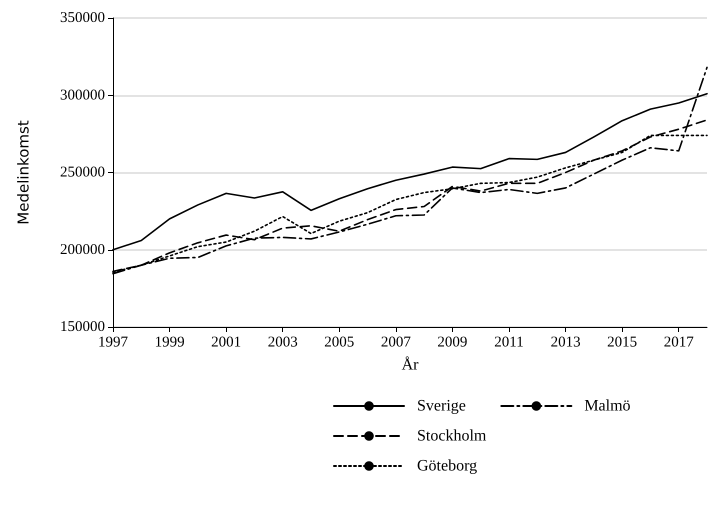  What do you see at coordinates (441, 406) in the screenshot?
I see `legend-label: Sverige` at bounding box center [441, 406].